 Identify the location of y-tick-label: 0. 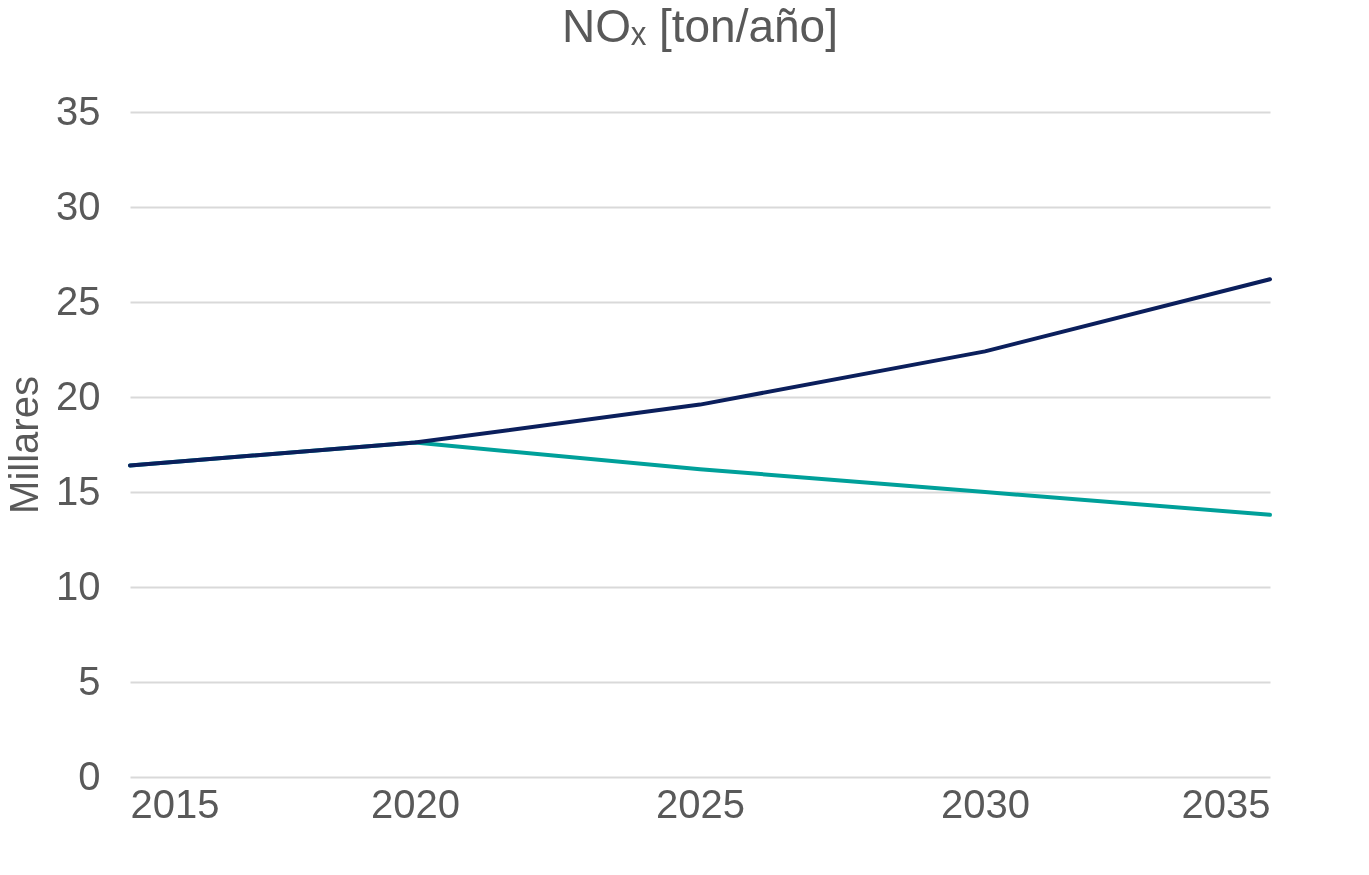
(89, 775).